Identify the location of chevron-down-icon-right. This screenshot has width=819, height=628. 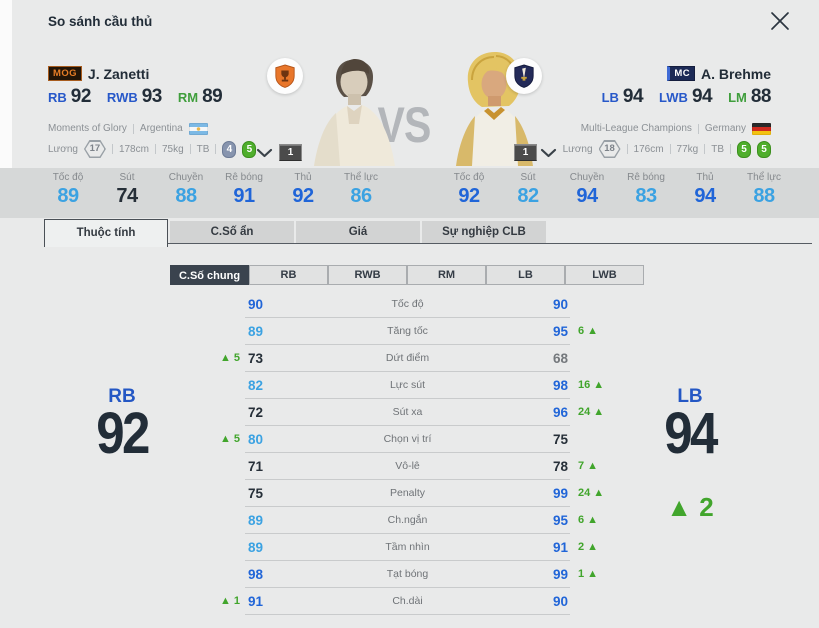
(548, 153).